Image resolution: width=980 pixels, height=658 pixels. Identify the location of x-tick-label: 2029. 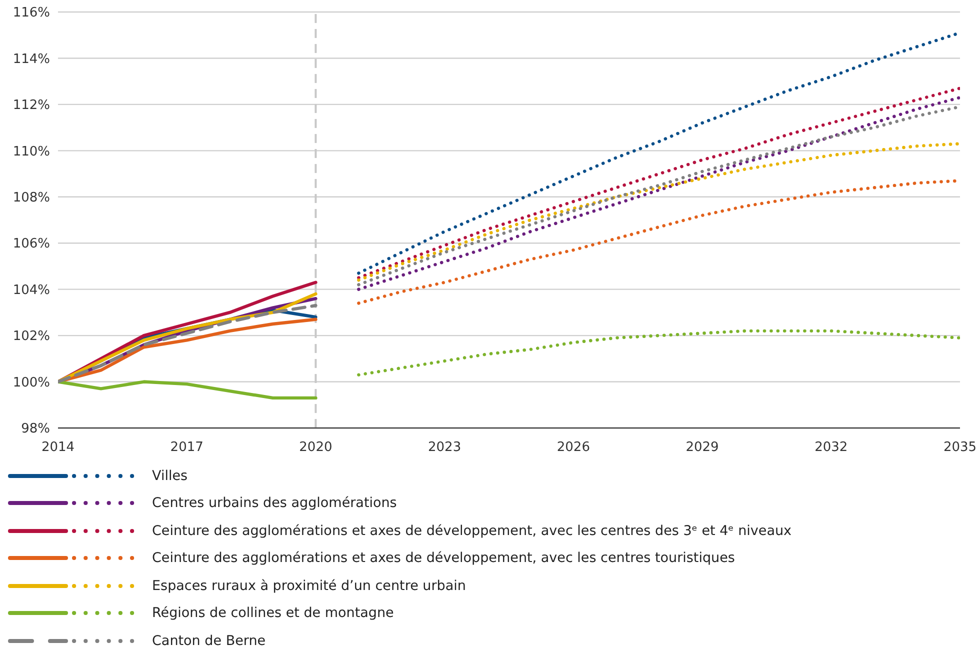
(702, 448).